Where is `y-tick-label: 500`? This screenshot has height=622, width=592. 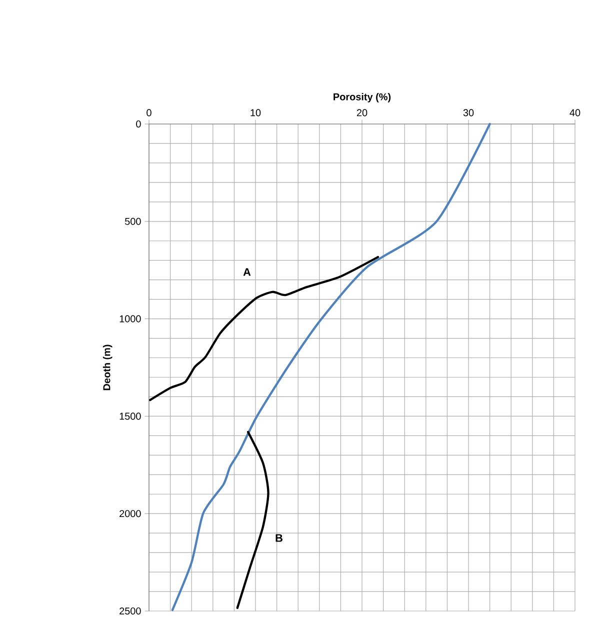
y-tick-label: 500 is located at coordinates (133, 221).